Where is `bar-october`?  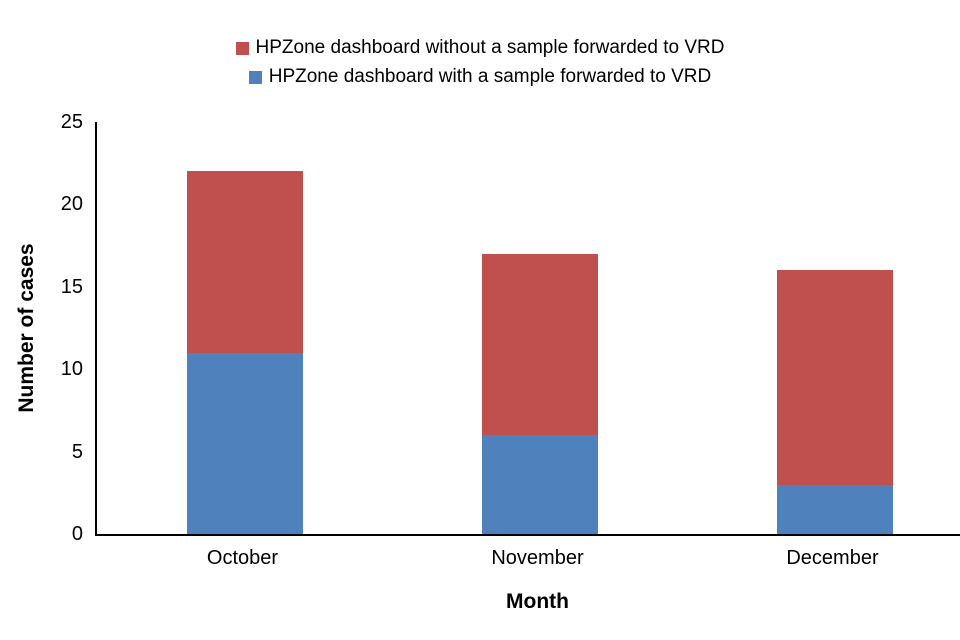 bar-october is located at coordinates (244, 352).